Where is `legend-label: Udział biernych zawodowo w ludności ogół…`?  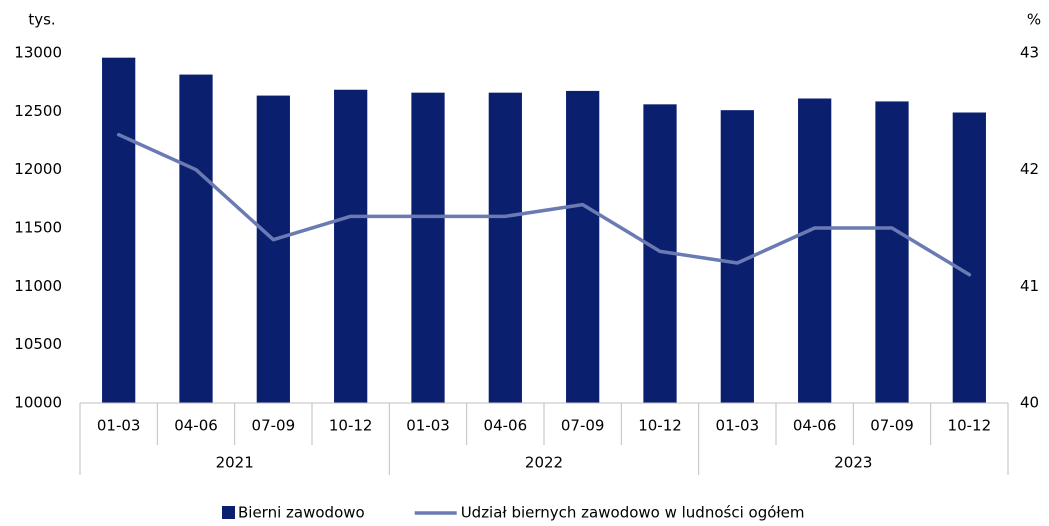 legend-label: Udział biernych zawodowo w ludności ogół… is located at coordinates (633, 513).